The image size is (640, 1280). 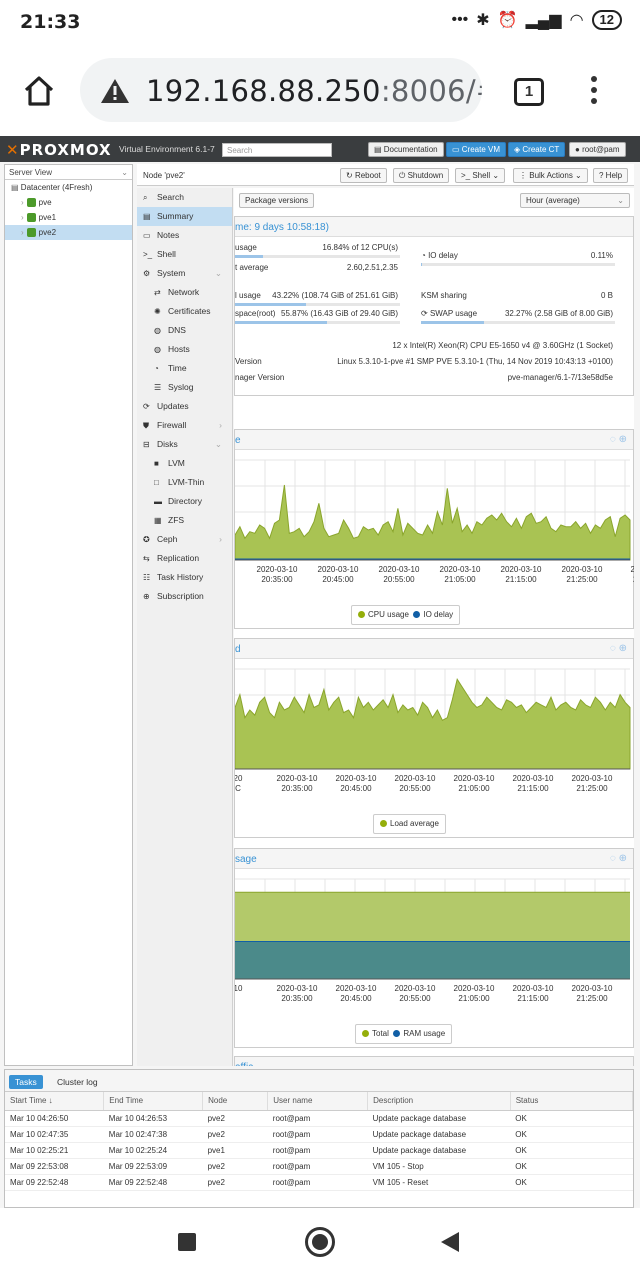 What do you see at coordinates (558, 313) in the screenshot?
I see `swap-value: 32.27% (2.58 GiB of 8.00 GiB)` at bounding box center [558, 313].